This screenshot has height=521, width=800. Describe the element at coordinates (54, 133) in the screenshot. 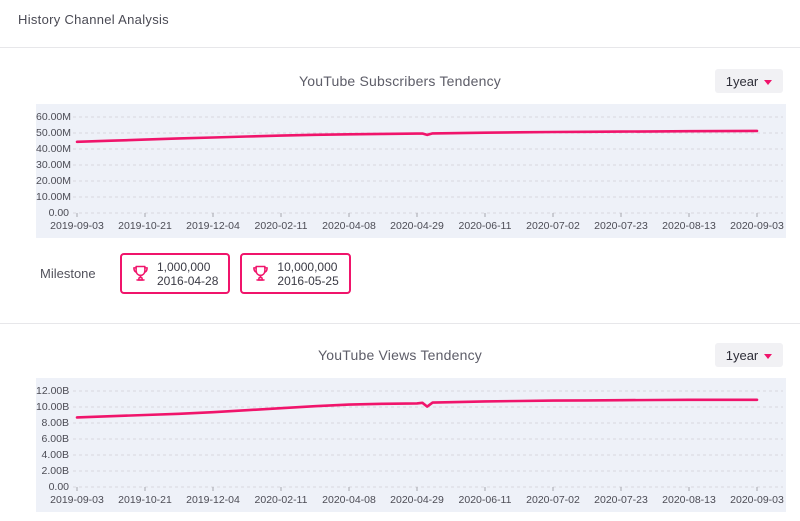

I see `y-axis-label: 50.00M` at that location.